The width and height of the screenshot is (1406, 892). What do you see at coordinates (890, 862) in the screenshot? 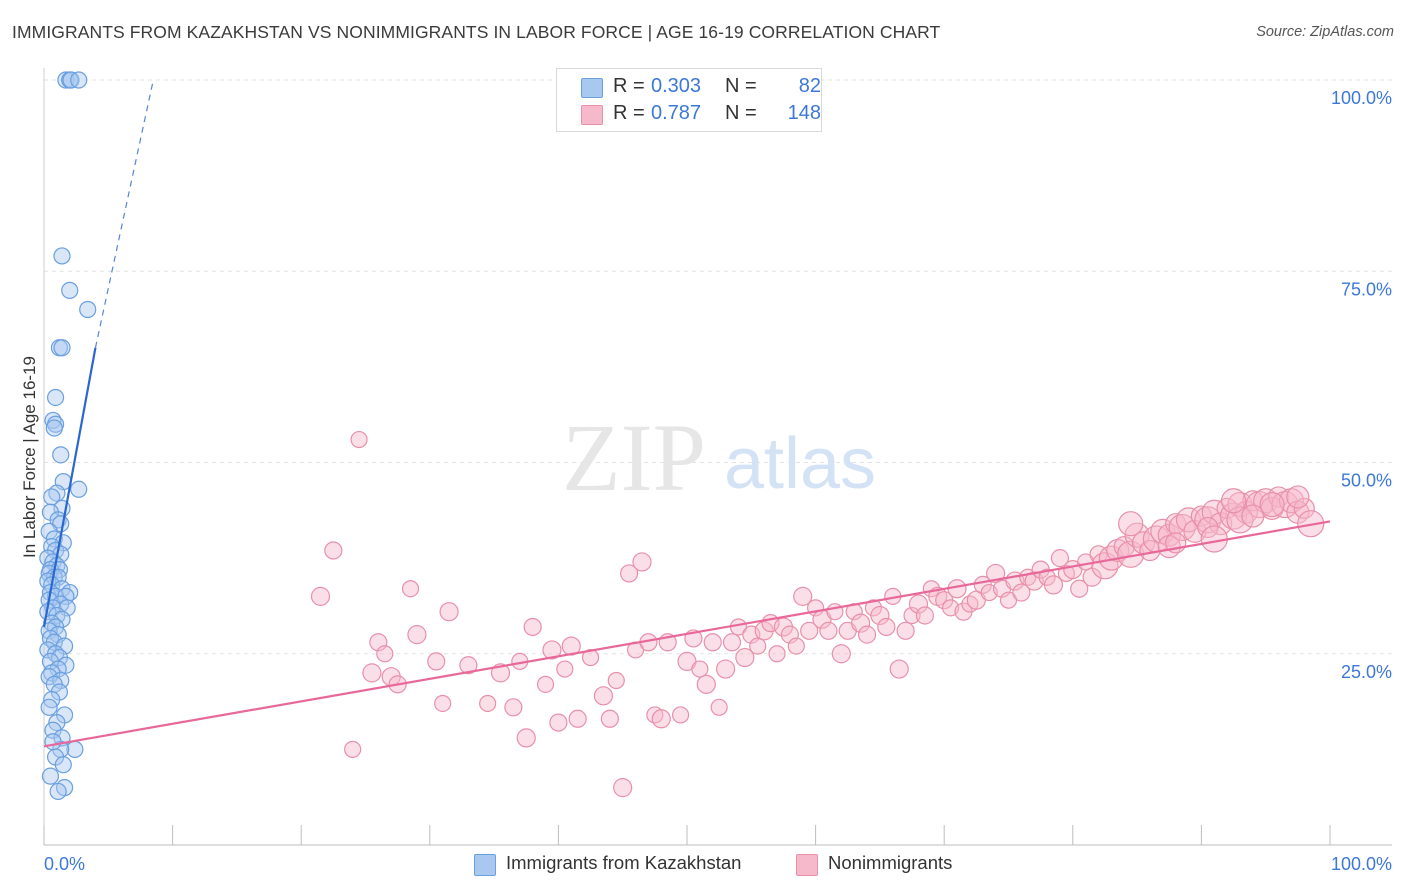
I see `bottom-legend-label: Nonimmigrants` at bounding box center [890, 862].